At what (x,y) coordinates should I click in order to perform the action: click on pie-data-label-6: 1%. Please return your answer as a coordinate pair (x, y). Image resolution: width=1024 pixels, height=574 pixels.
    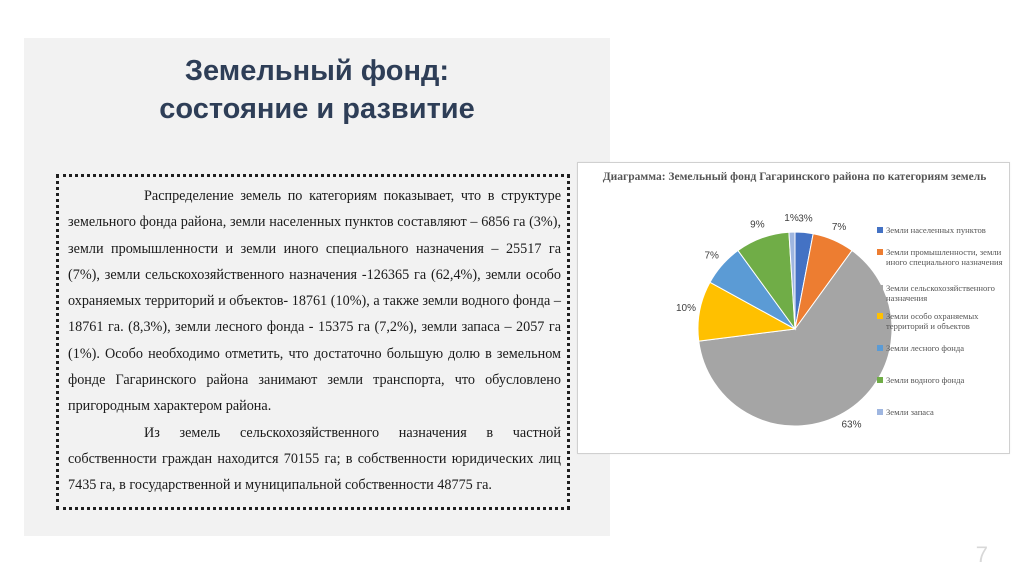
    Looking at the image, I should click on (791, 218).